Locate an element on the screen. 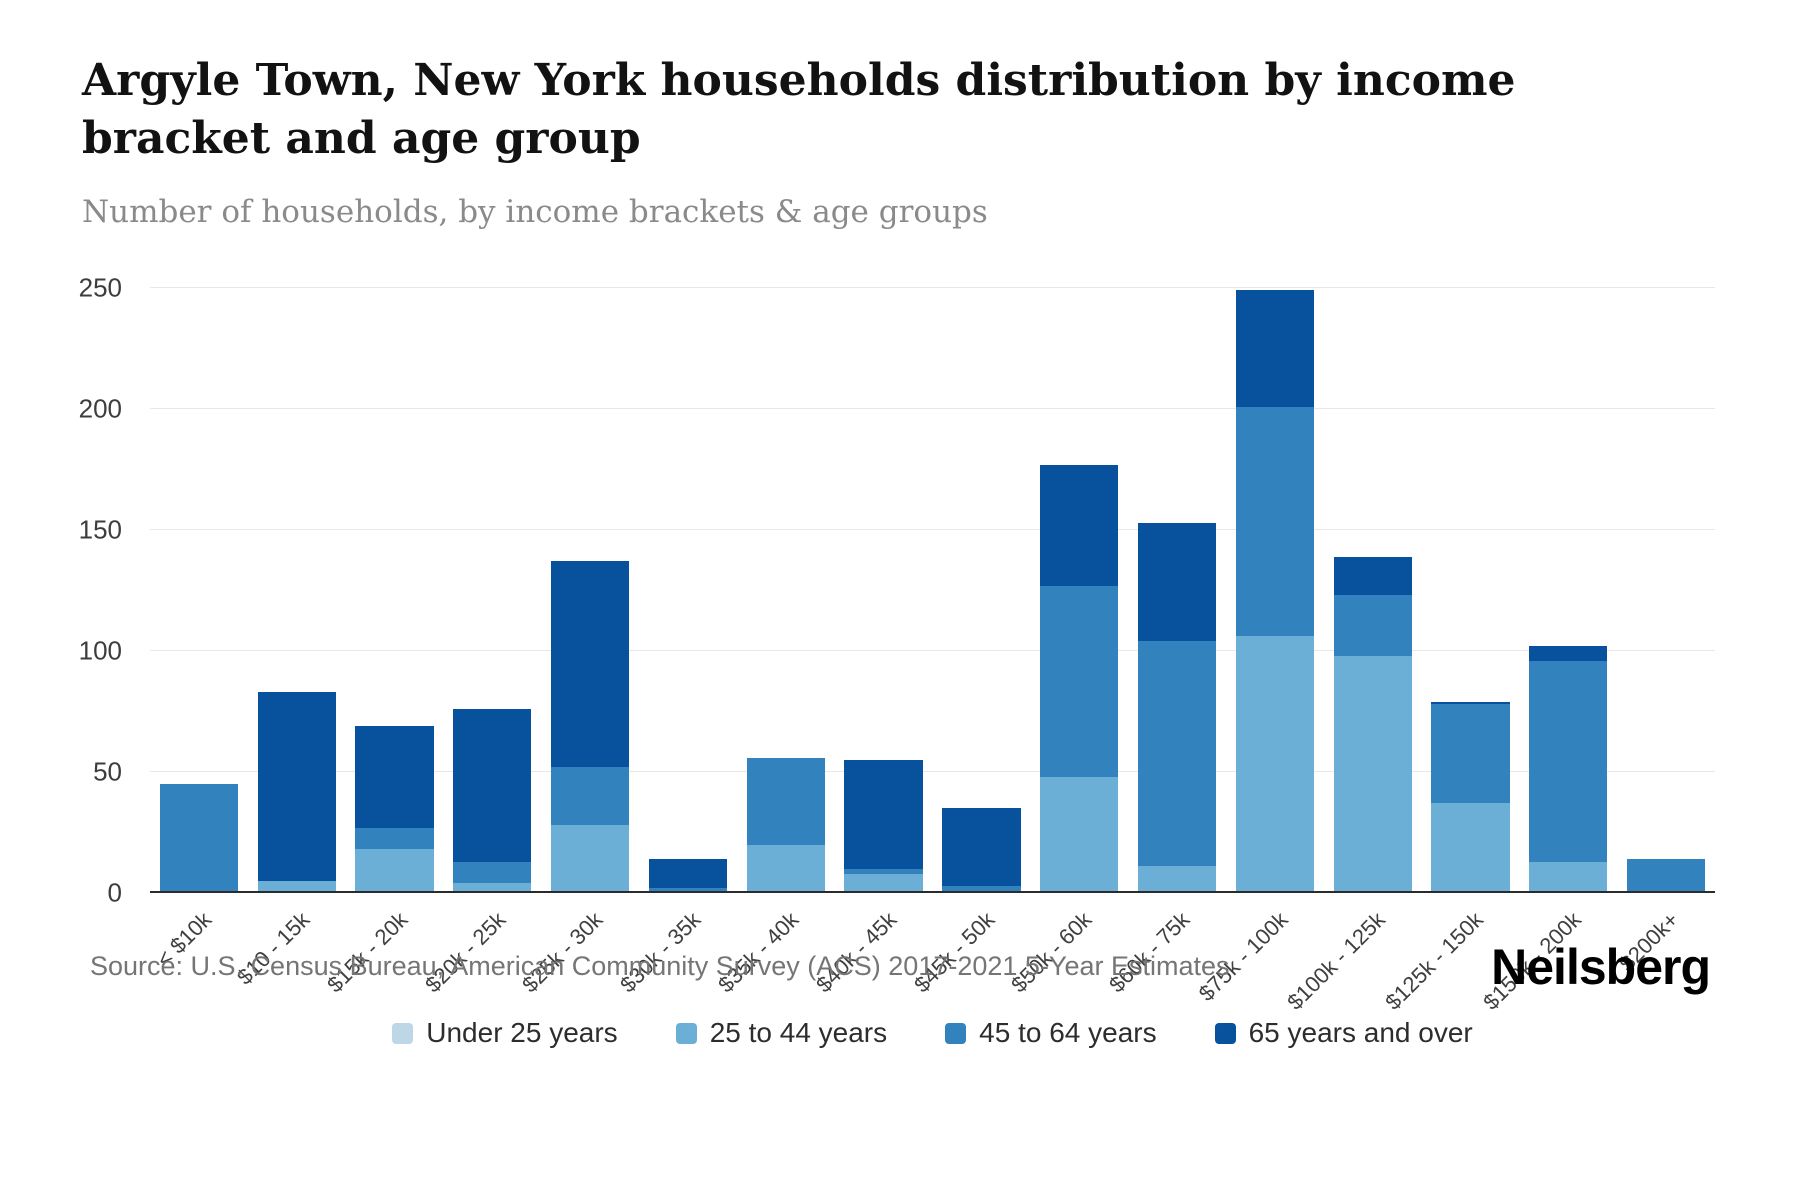 This screenshot has height=1200, width=1800. legend-label: 25 to 44 years is located at coordinates (798, 1032).